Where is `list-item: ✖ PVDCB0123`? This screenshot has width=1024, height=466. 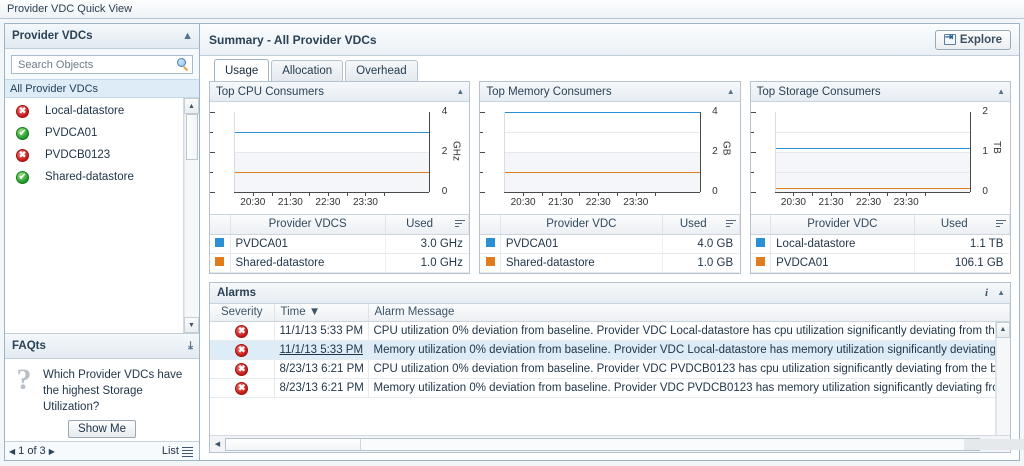
list-item: ✖ PVDCB0123 is located at coordinates (102, 155).